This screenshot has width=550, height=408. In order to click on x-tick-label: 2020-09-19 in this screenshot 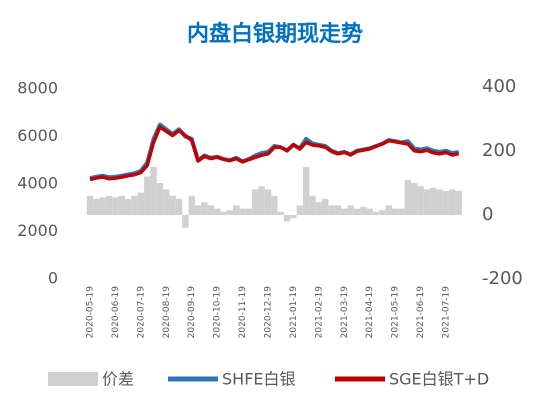, I will do `click(192, 312)`.